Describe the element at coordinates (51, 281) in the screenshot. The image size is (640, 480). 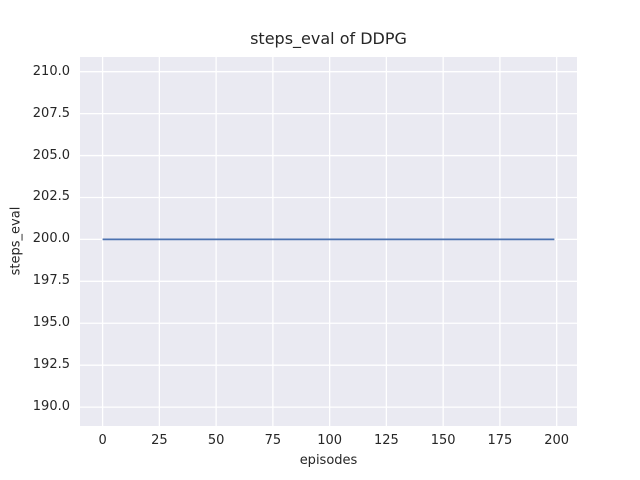
I see `y-tick-label: 197.5` at that location.